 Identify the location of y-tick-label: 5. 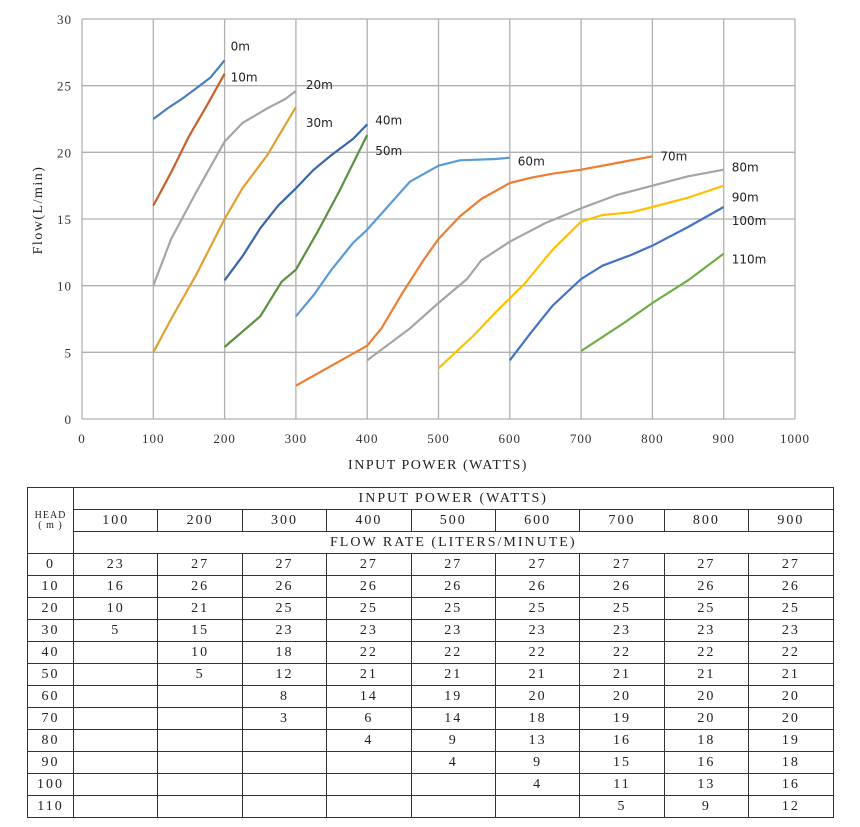
(69, 352).